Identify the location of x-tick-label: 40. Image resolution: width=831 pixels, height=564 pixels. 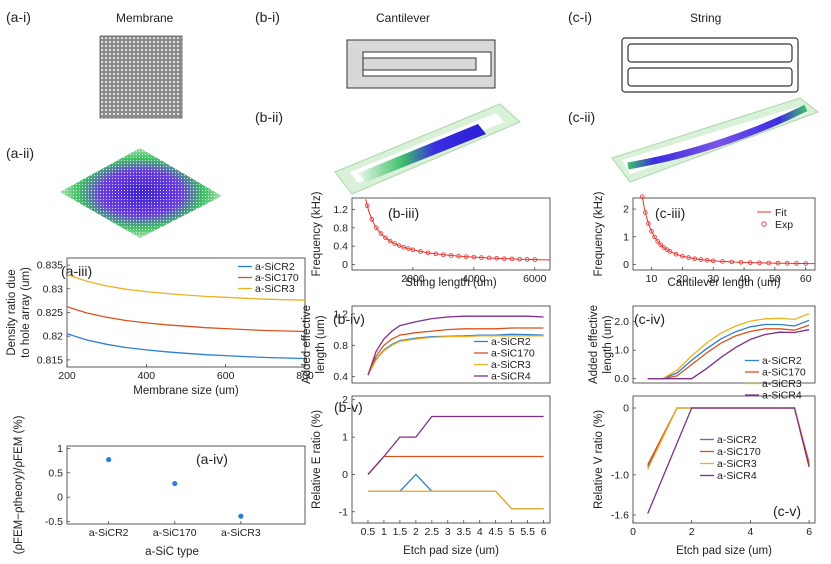
(744, 279).